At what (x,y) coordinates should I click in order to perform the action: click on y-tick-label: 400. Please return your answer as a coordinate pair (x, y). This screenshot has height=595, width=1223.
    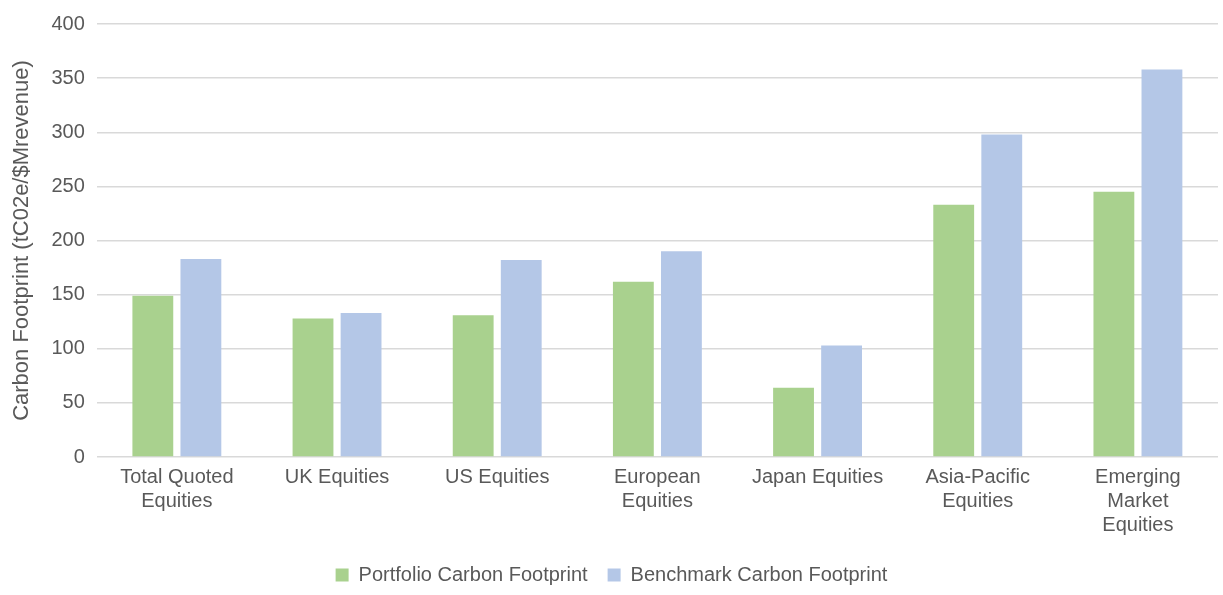
    Looking at the image, I should click on (68, 22).